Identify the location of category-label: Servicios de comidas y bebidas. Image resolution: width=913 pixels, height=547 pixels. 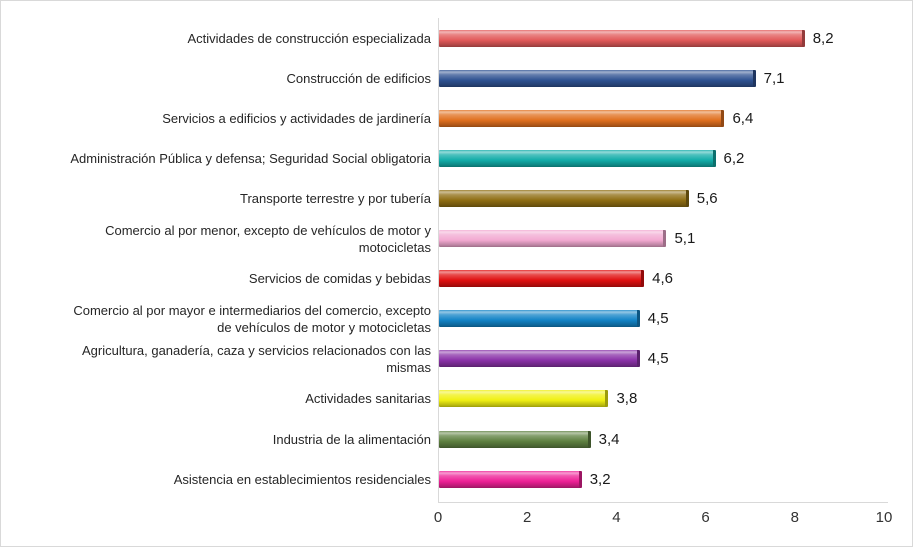
(339, 279).